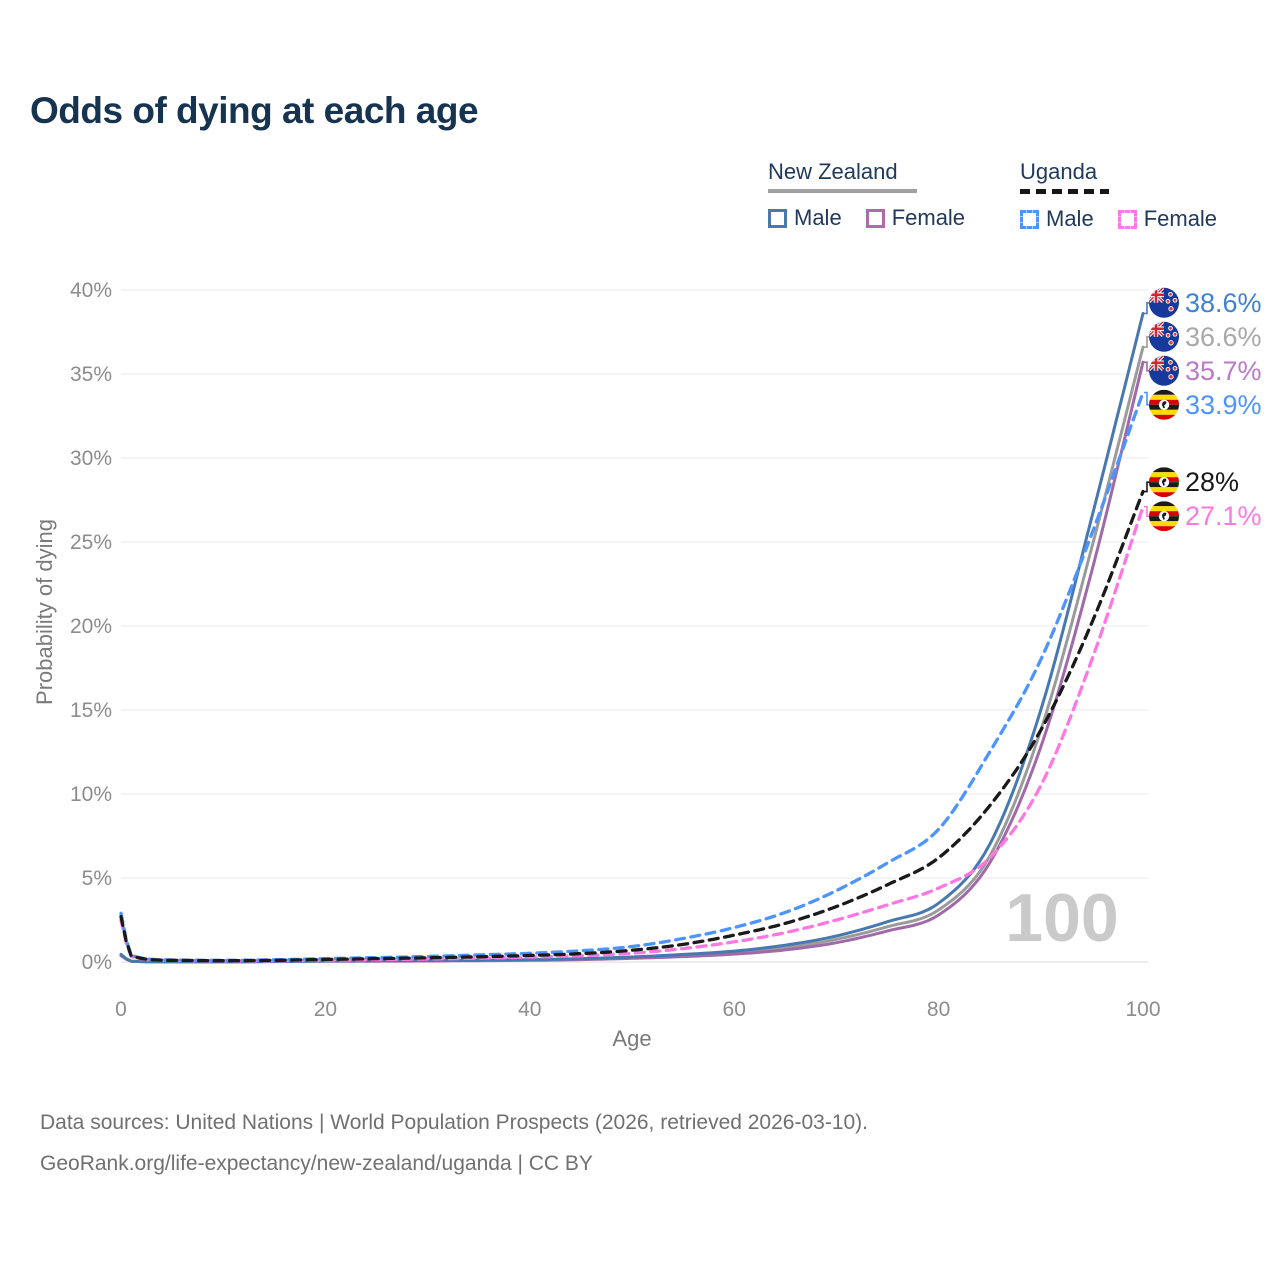  I want to click on y-tick-label: 15%, so click(91, 710).